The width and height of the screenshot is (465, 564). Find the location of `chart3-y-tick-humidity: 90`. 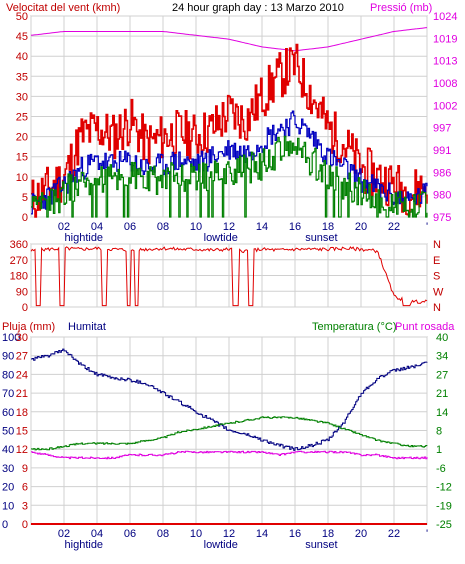

chart3-y-tick-humidity: 90 is located at coordinates (8, 357).